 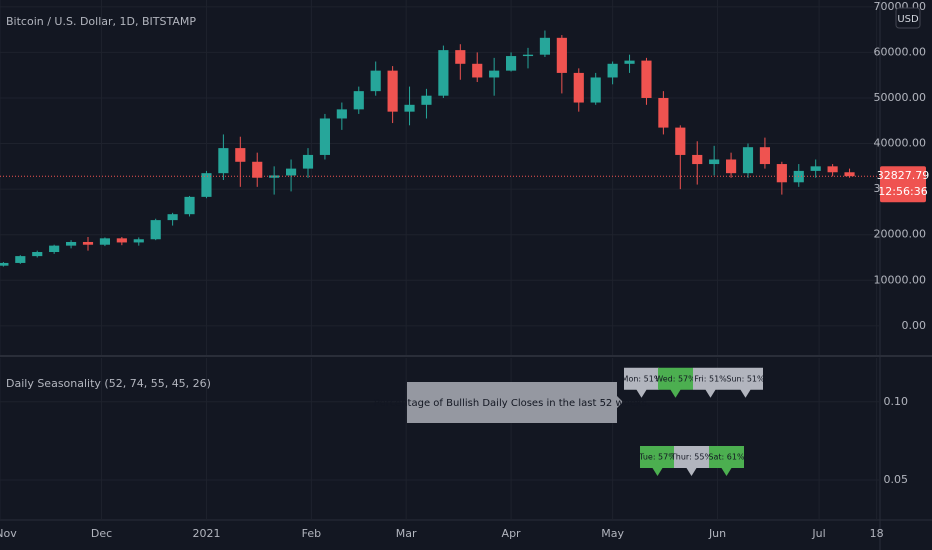 I want to click on label-text: Wed: 57%, so click(x=675, y=378).